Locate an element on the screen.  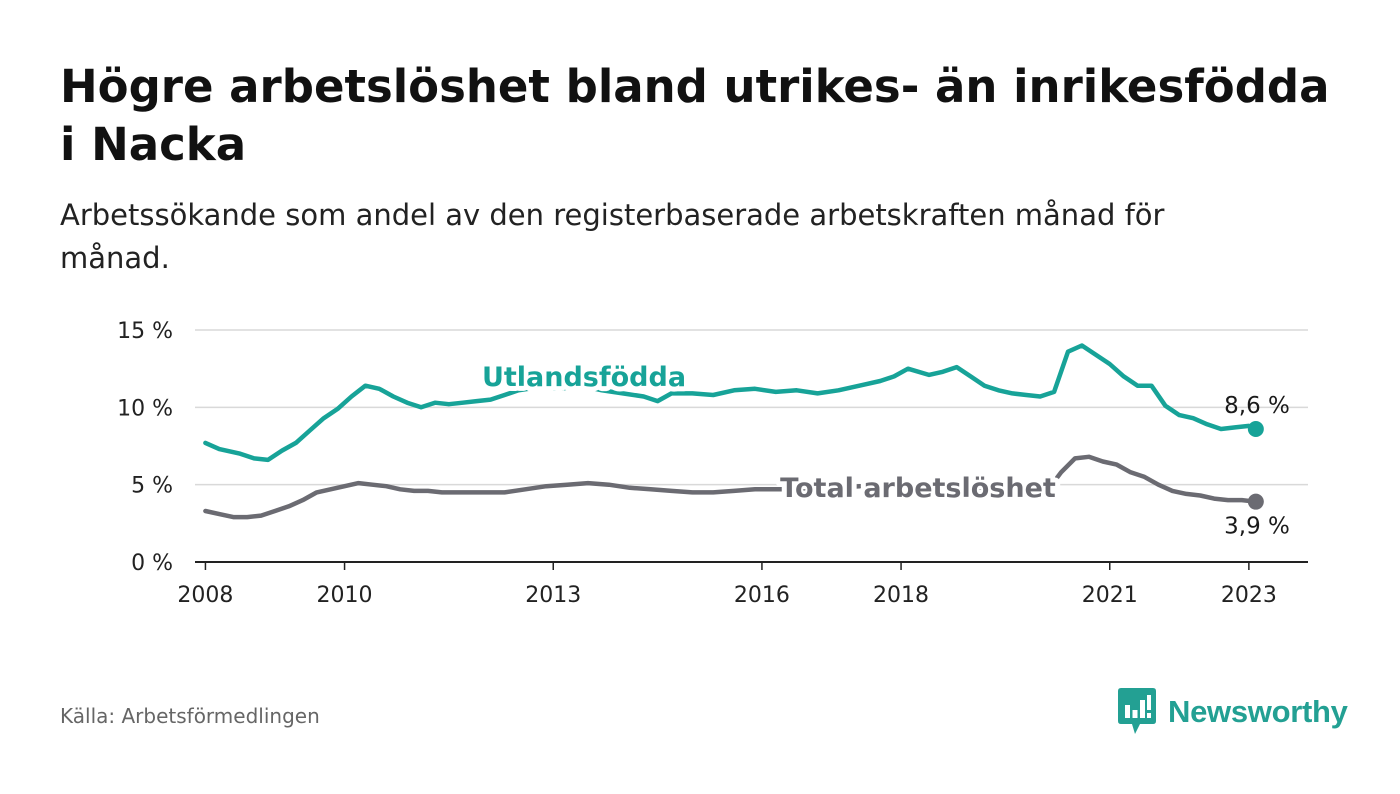
series-label-total: Total arbetslöshet is located at coordinates (918, 488).